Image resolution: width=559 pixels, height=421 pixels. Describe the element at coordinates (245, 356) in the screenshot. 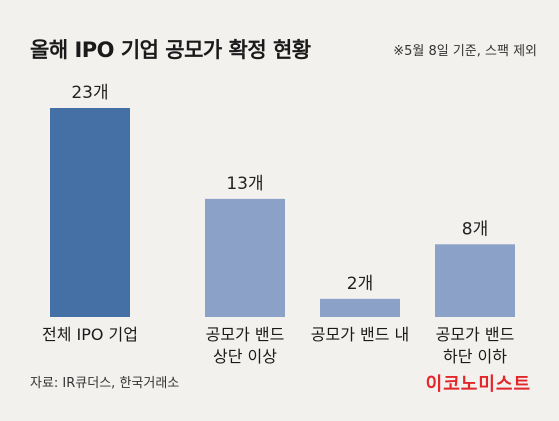

I see `category-label: 상단 이상` at that location.